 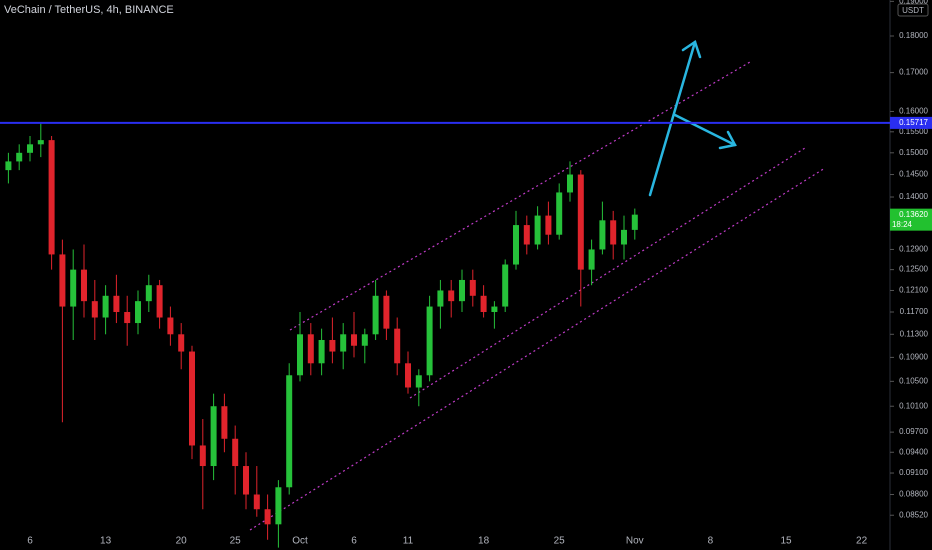 I want to click on currency-label: USDT, so click(x=913, y=10).